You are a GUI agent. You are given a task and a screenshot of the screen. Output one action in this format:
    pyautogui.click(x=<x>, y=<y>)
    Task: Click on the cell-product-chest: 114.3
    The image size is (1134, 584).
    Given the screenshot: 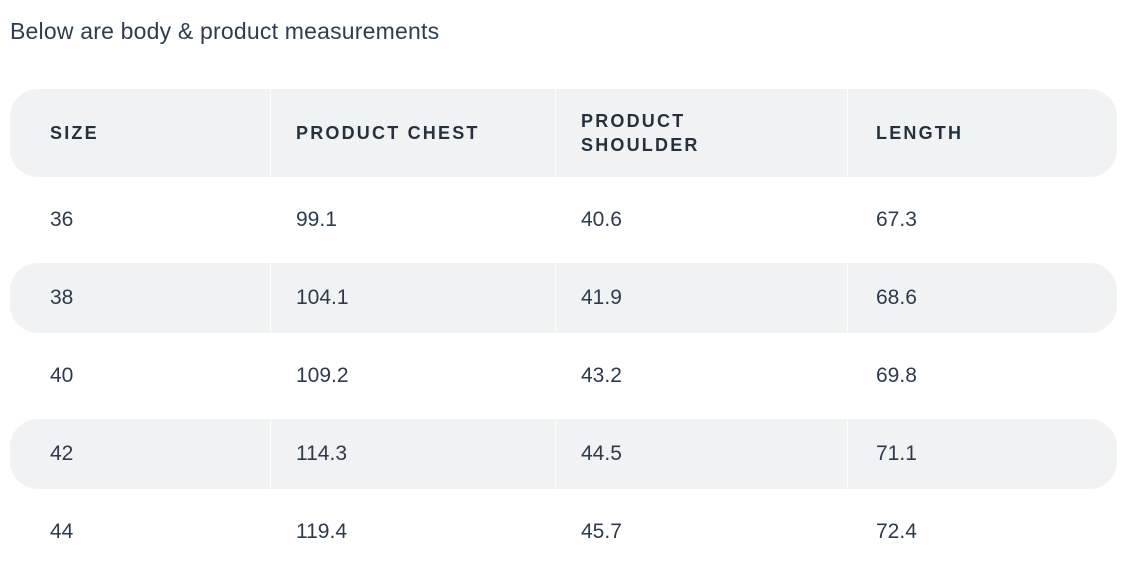 What is the action you would take?
    pyautogui.click(x=412, y=454)
    